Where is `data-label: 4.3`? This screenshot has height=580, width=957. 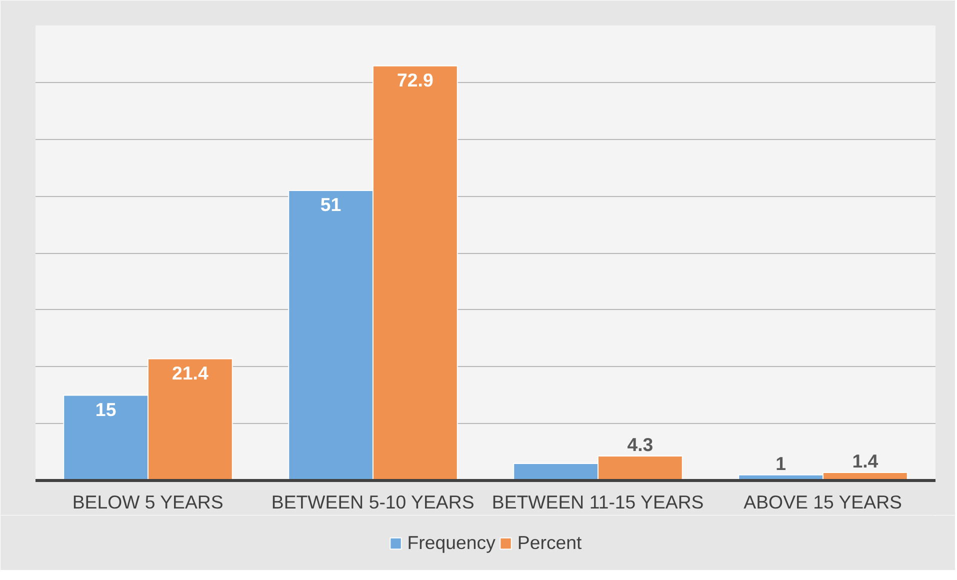 data-label: 4.3 is located at coordinates (640, 445).